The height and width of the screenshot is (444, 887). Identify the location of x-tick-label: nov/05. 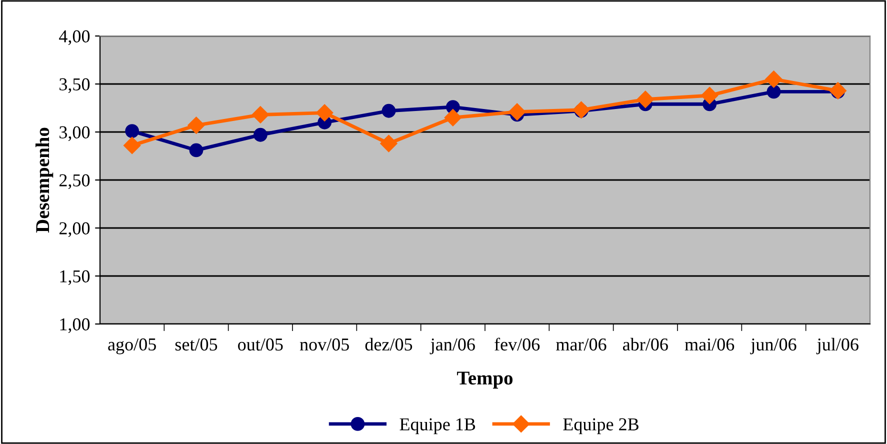
(324, 344).